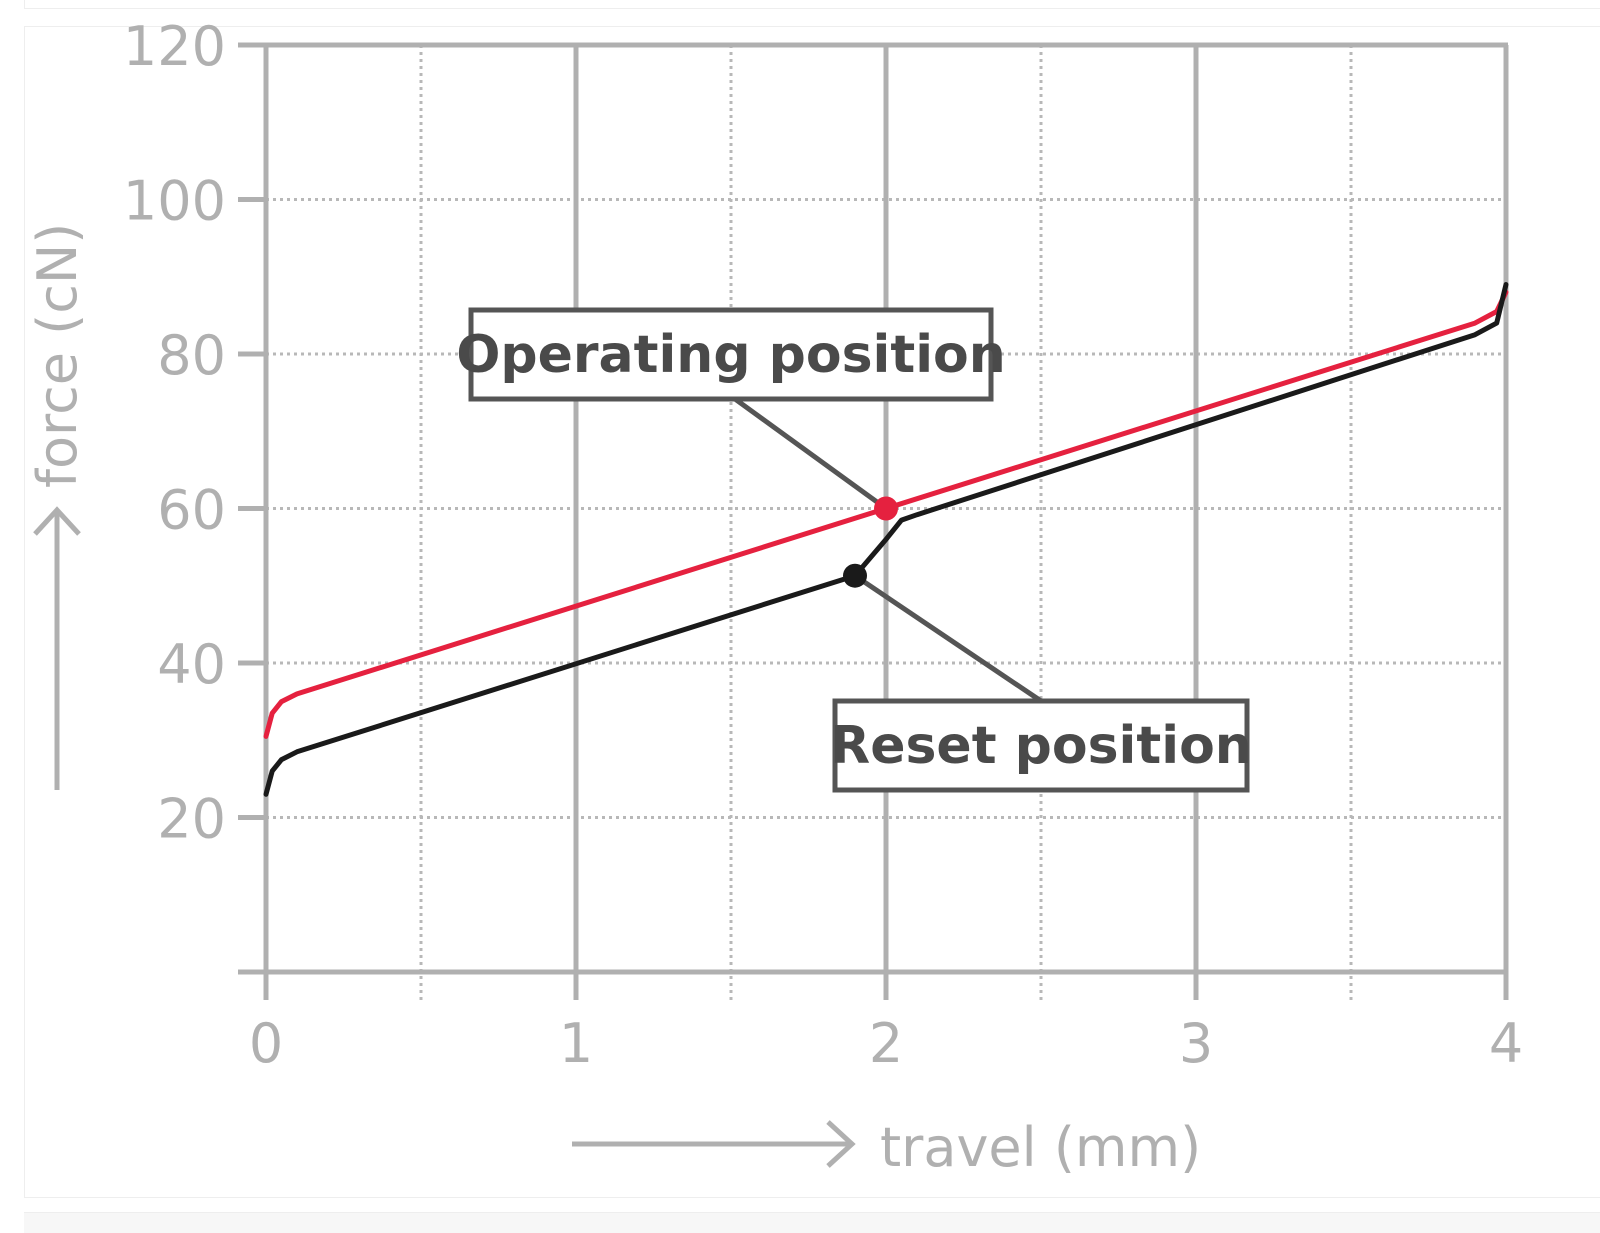 The image size is (1600, 1233). What do you see at coordinates (191, 664) in the screenshot?
I see `y-tick-label: 40` at bounding box center [191, 664].